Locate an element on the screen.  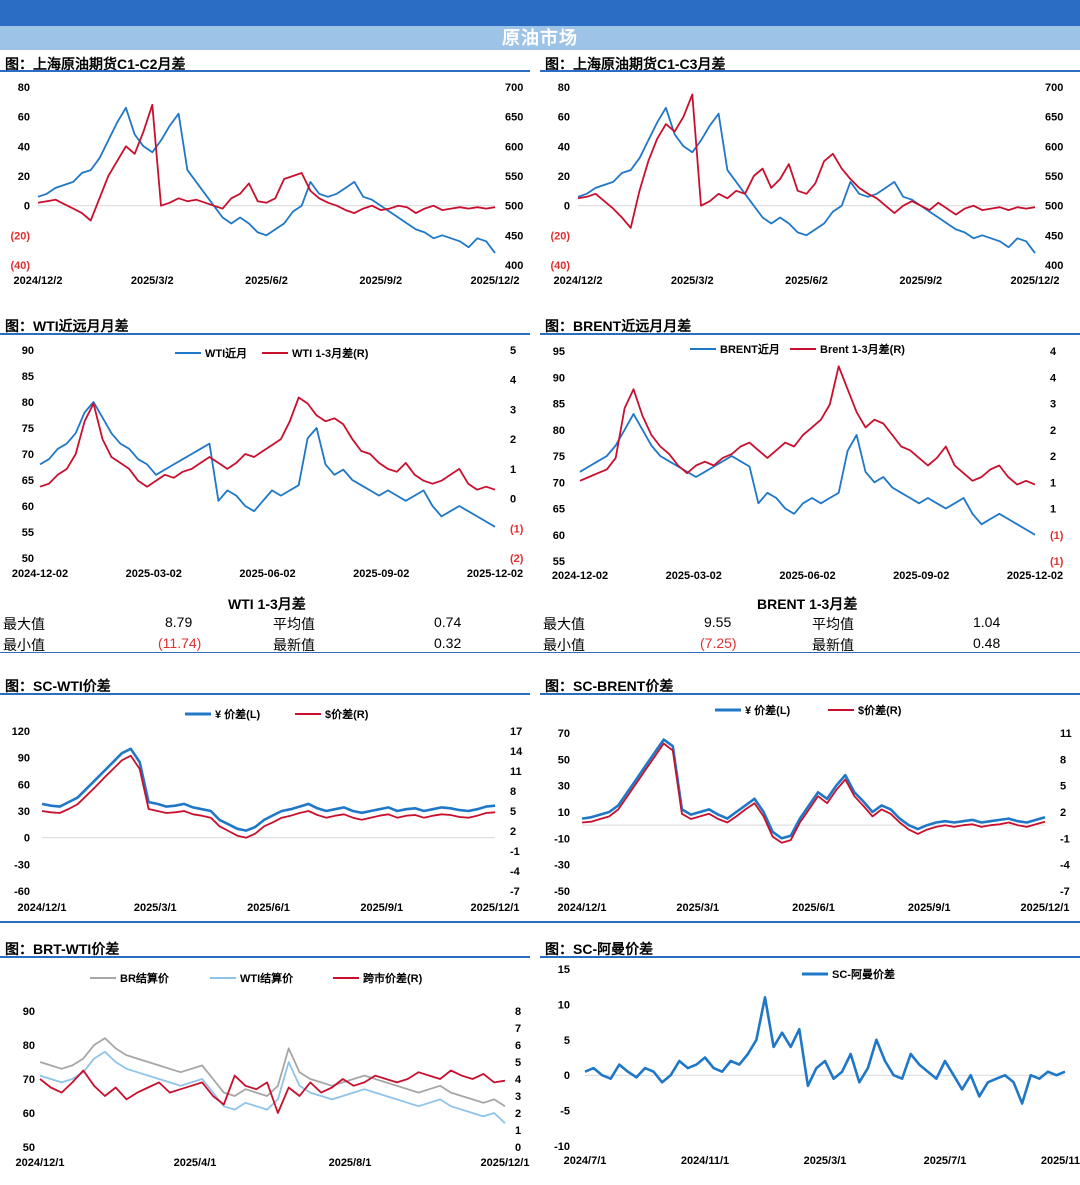
wti-latest-label: 最新值 is located at coordinates (294, 645).